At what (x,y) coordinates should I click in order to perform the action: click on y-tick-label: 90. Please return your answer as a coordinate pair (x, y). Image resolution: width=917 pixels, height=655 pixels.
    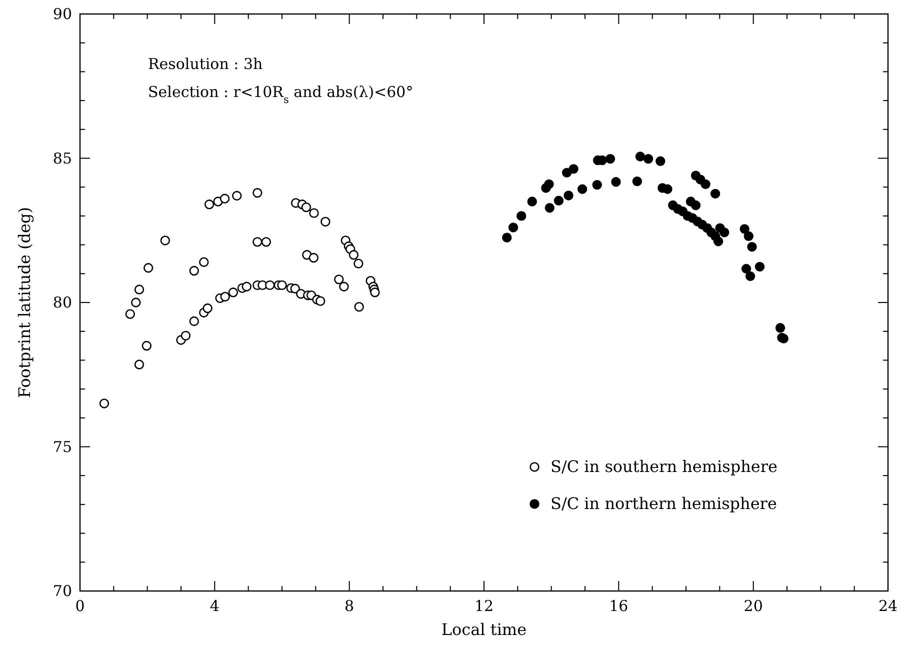
    Looking at the image, I should click on (62, 14).